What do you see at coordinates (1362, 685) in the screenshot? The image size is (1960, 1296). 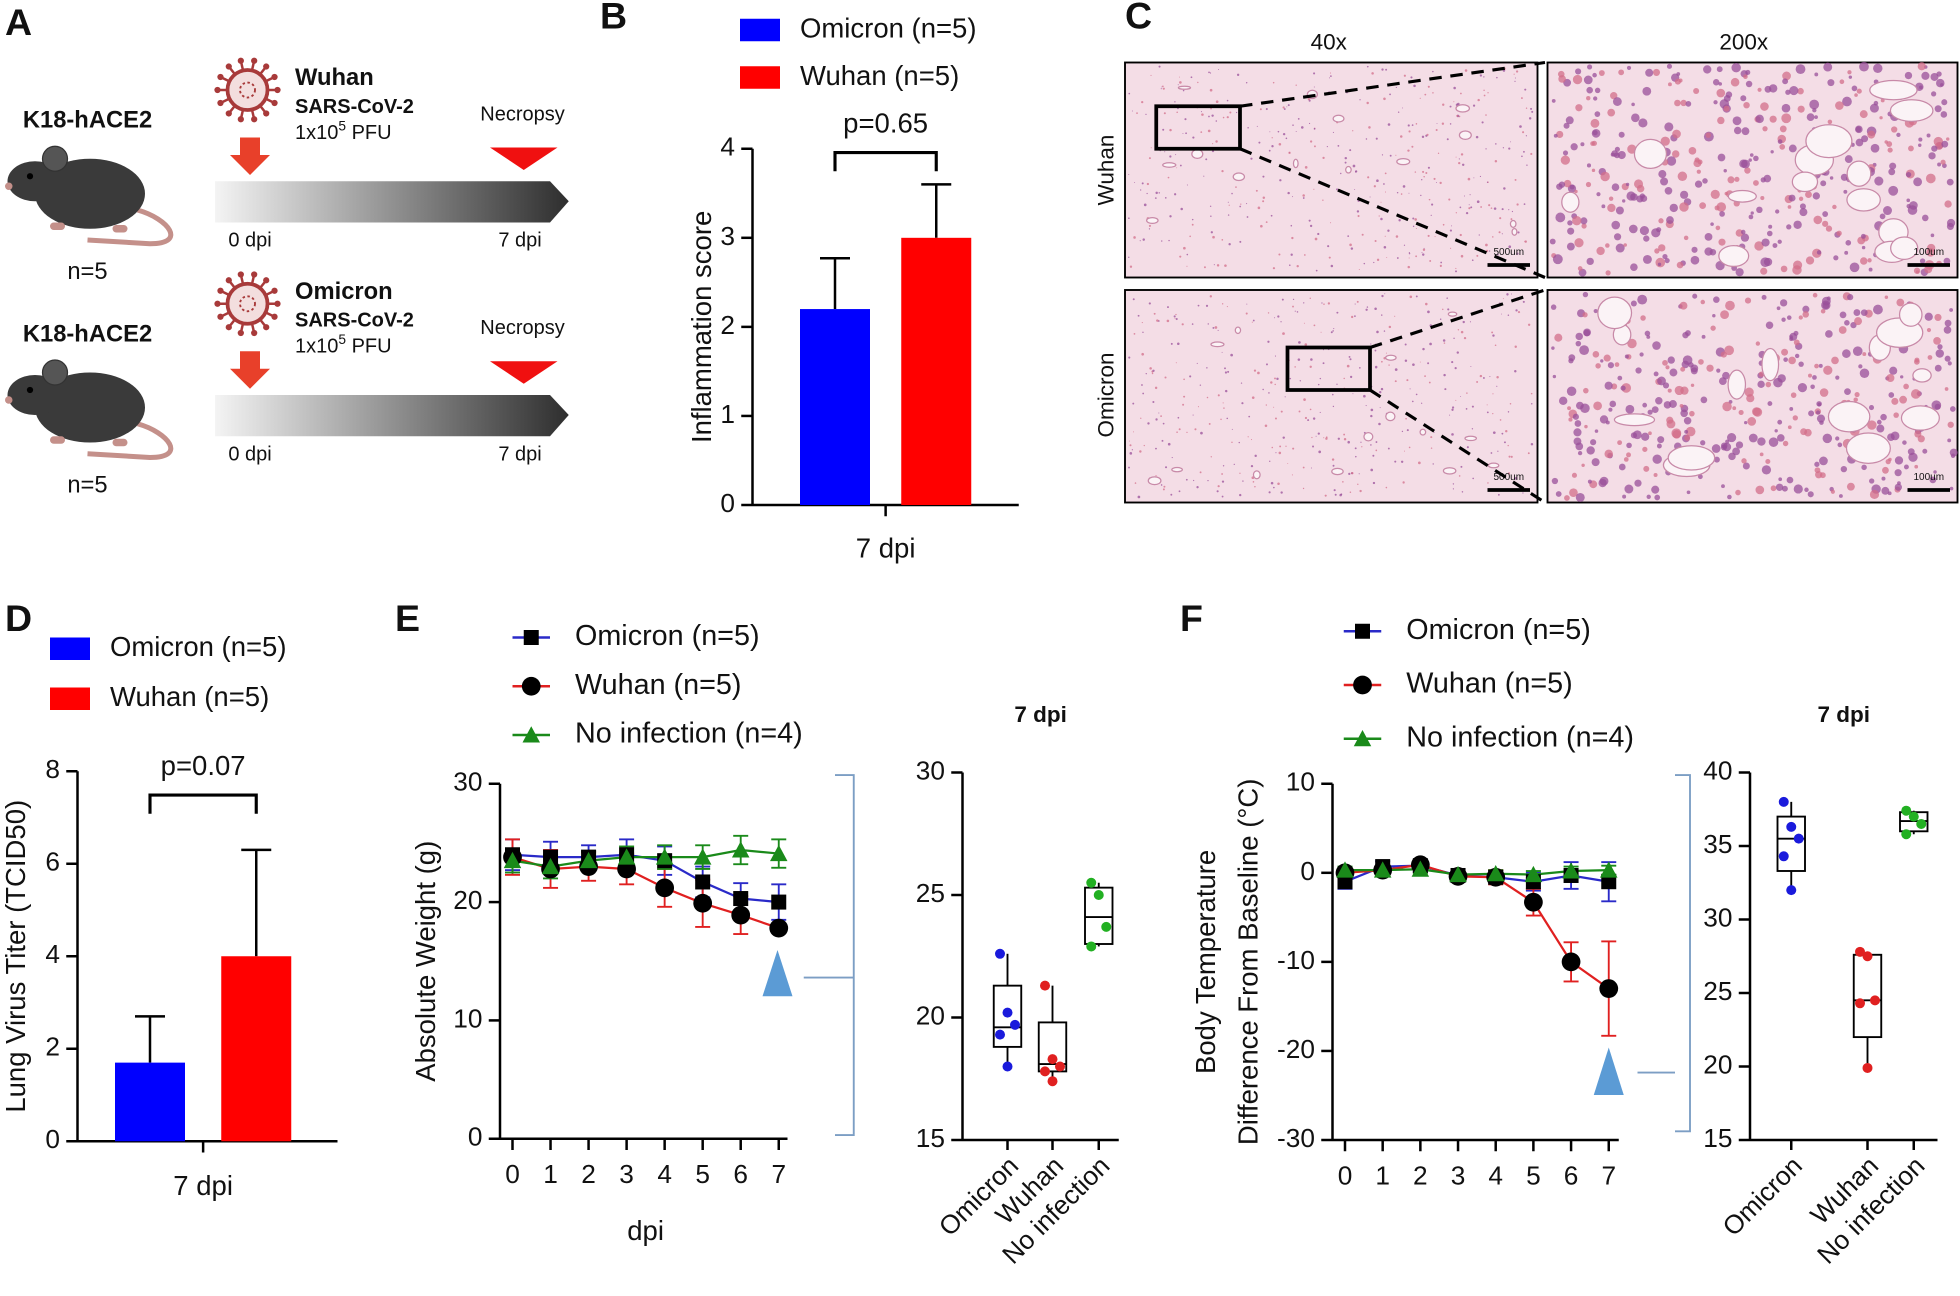 I see `legend-marker` at bounding box center [1362, 685].